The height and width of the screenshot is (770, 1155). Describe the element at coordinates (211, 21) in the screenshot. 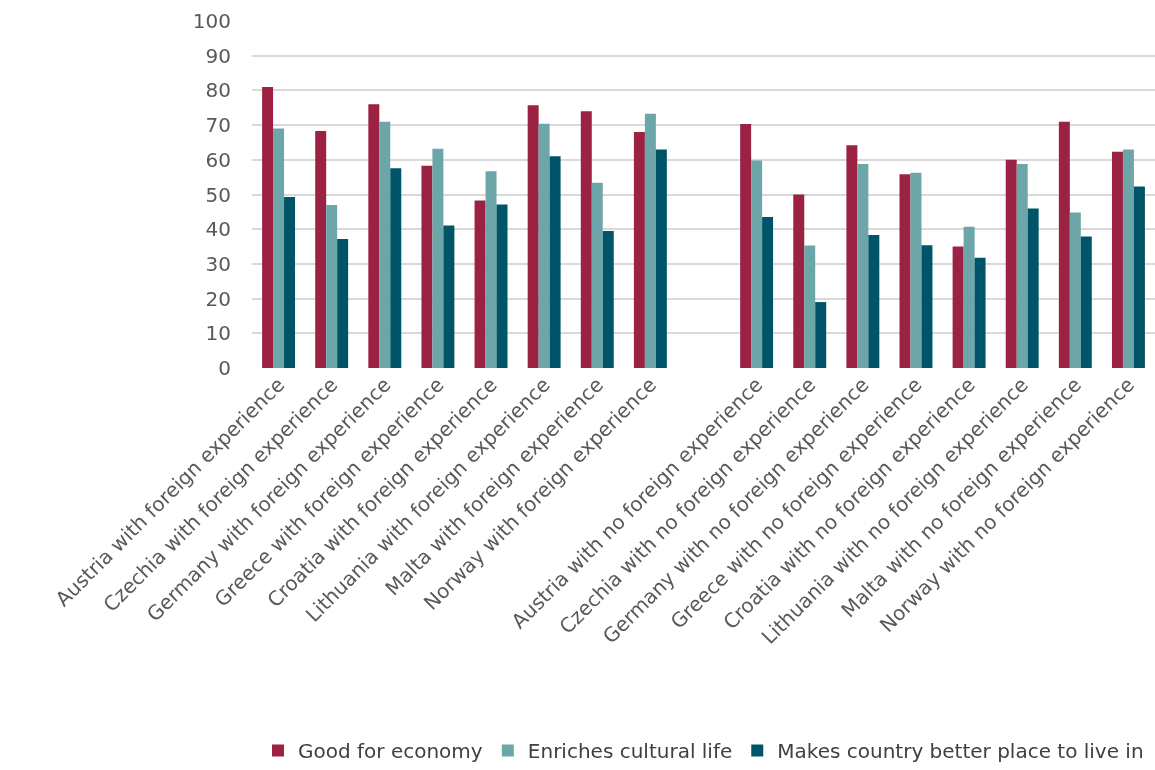

I see `y-tick-label: 100` at that location.